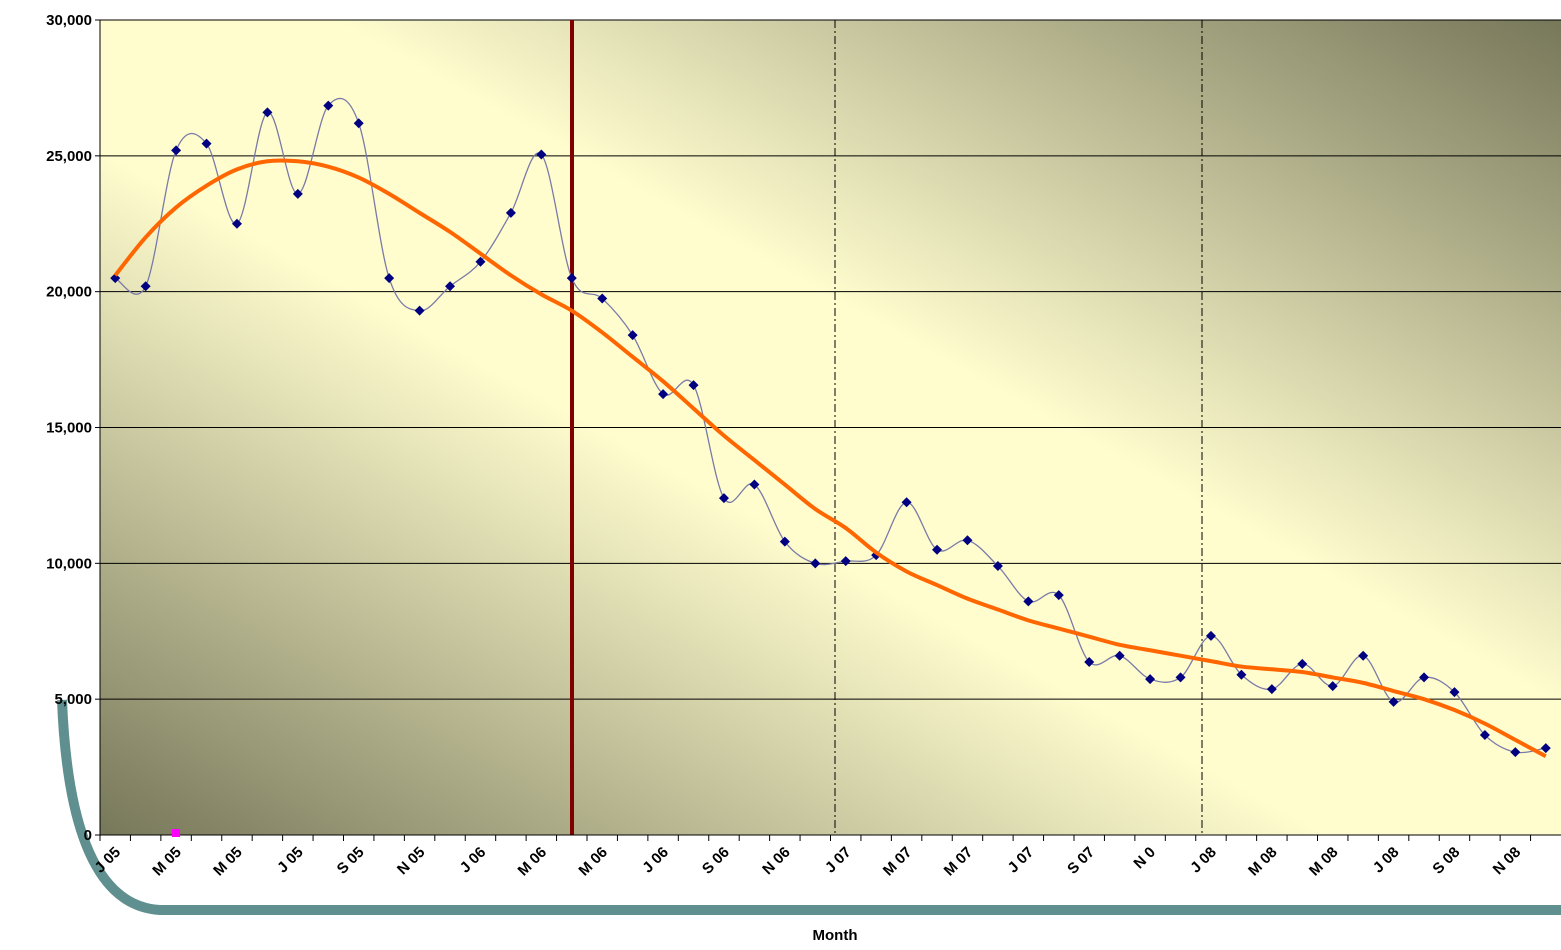 The height and width of the screenshot is (950, 1561). I want to click on y-tick-label: 0, so click(88, 835).